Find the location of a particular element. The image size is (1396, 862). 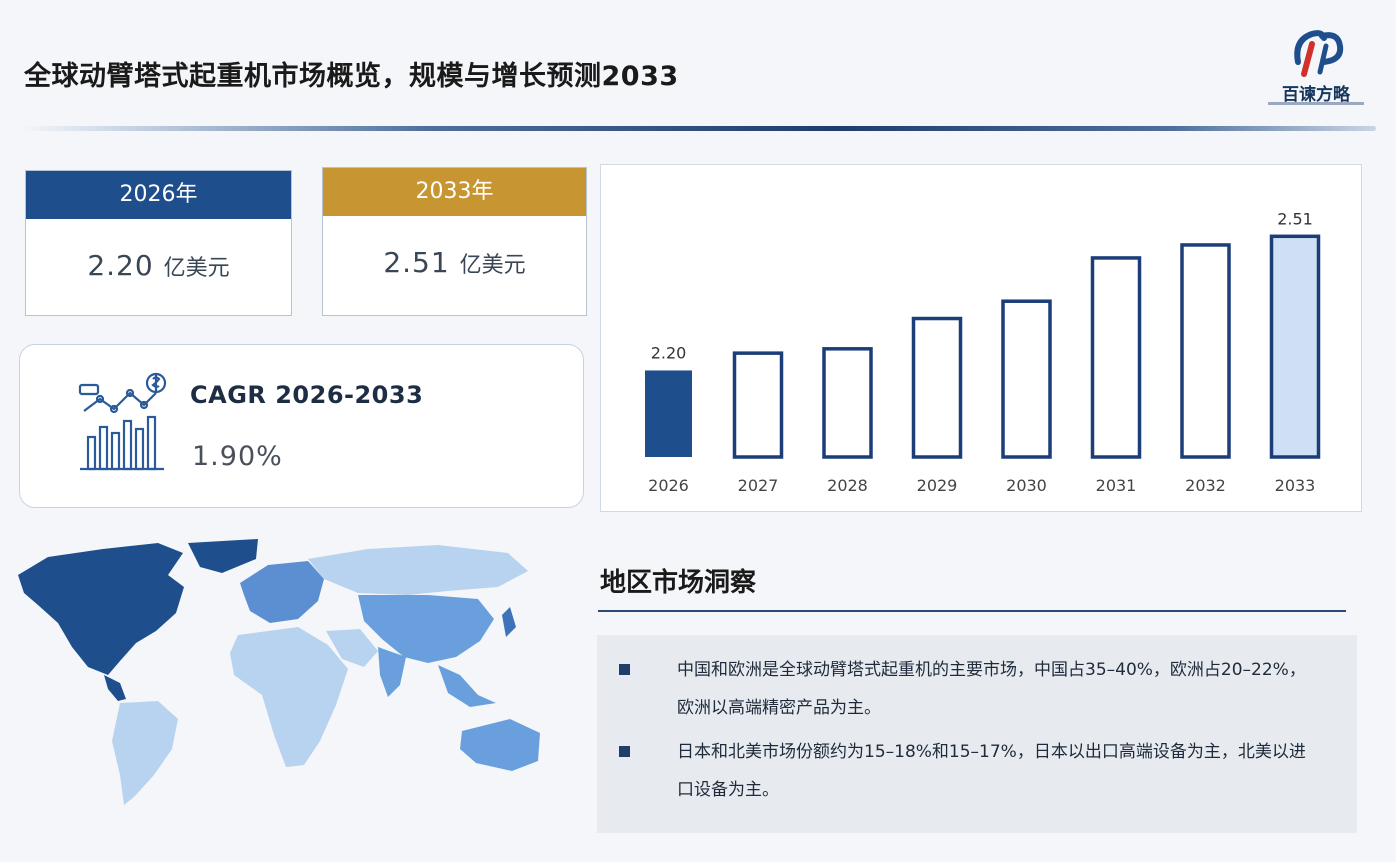

bar-2028 is located at coordinates (847, 403).